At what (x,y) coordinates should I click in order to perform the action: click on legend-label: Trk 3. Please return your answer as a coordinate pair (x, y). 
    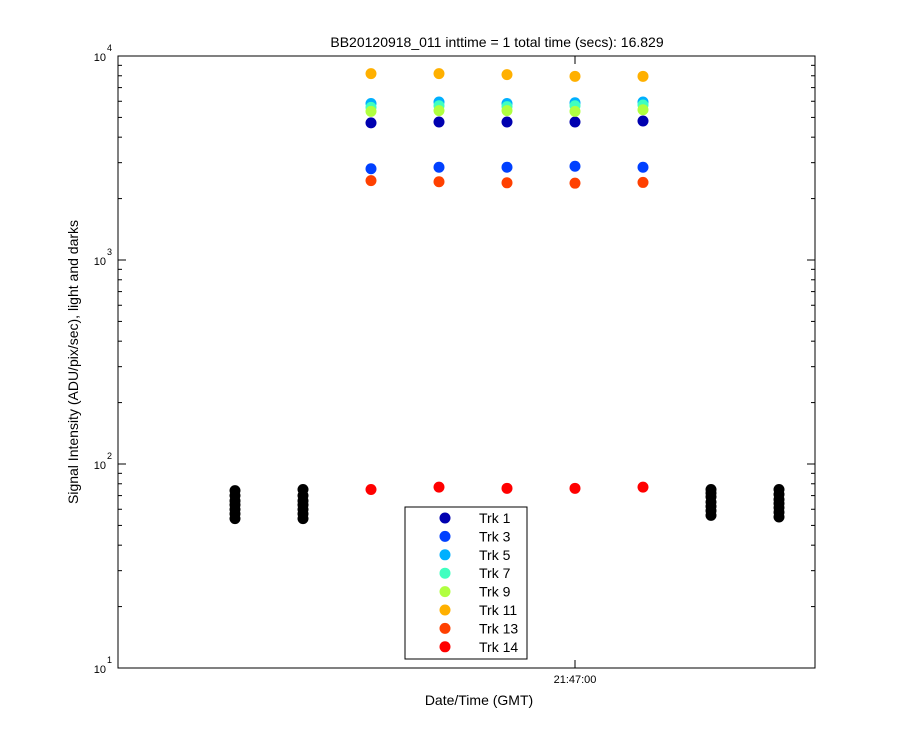
    Looking at the image, I should click on (495, 536).